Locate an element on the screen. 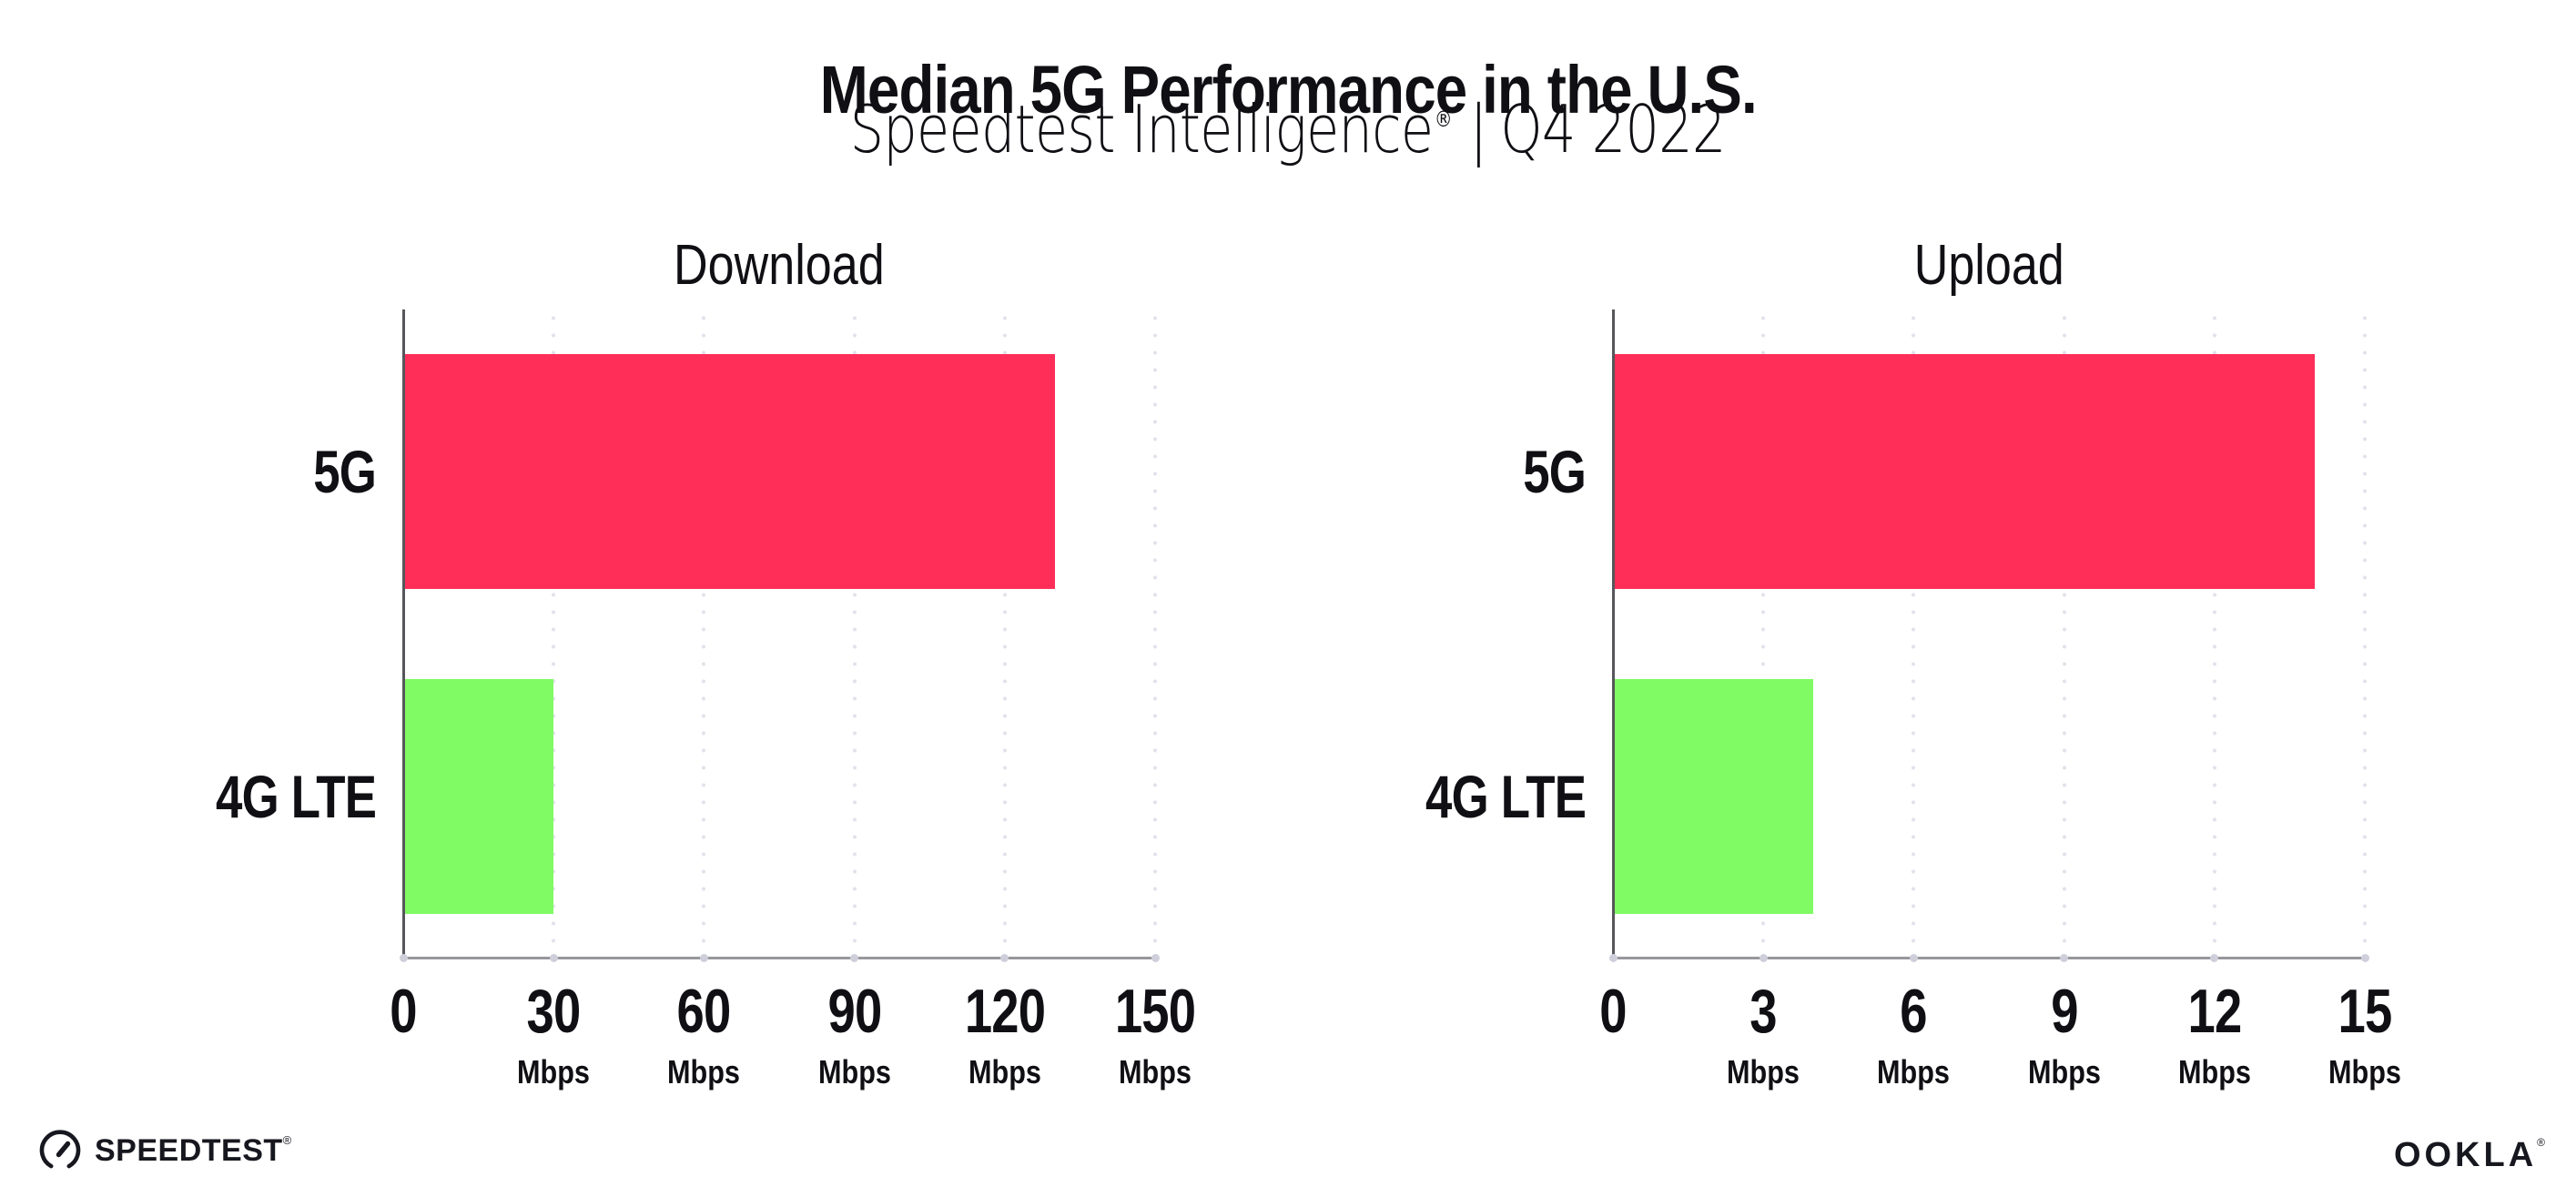 Image resolution: width=2576 pixels, height=1197 pixels. x-tick-value: 12 is located at coordinates (2214, 1011).